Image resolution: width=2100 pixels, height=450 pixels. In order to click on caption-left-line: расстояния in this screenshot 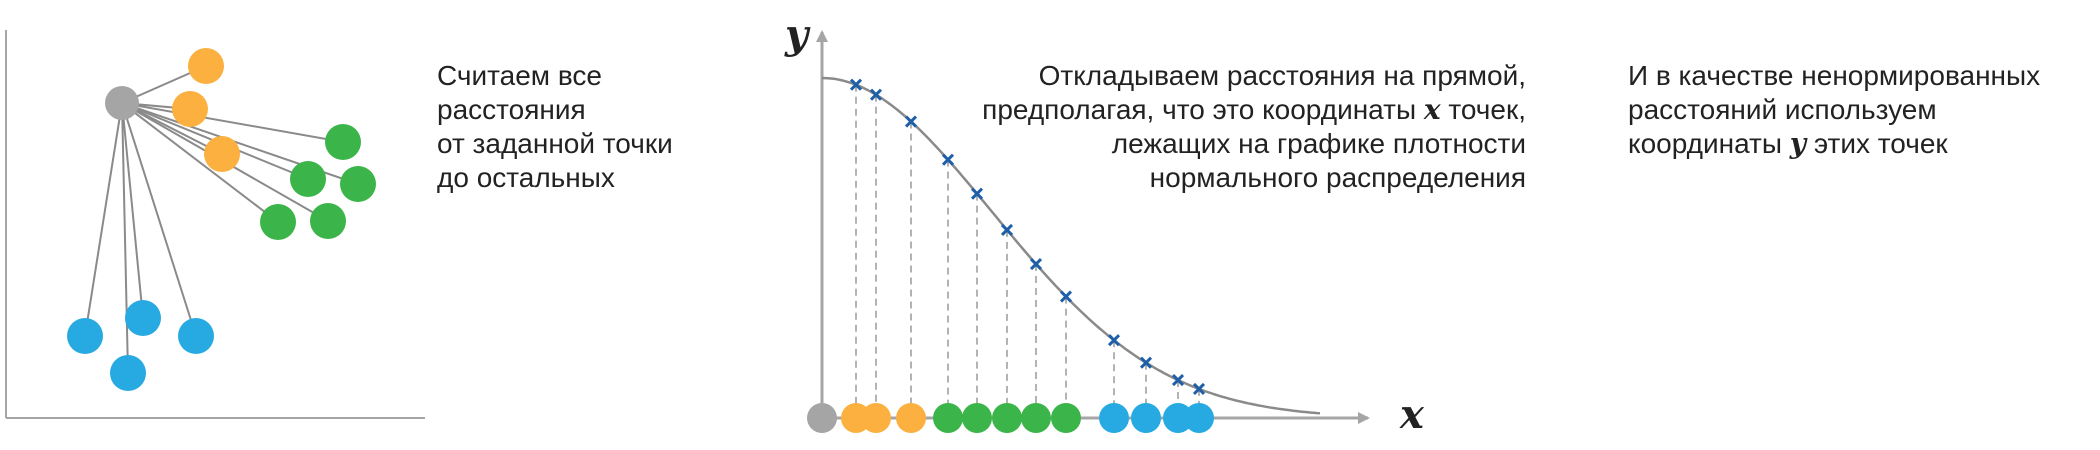, I will do `click(511, 109)`.